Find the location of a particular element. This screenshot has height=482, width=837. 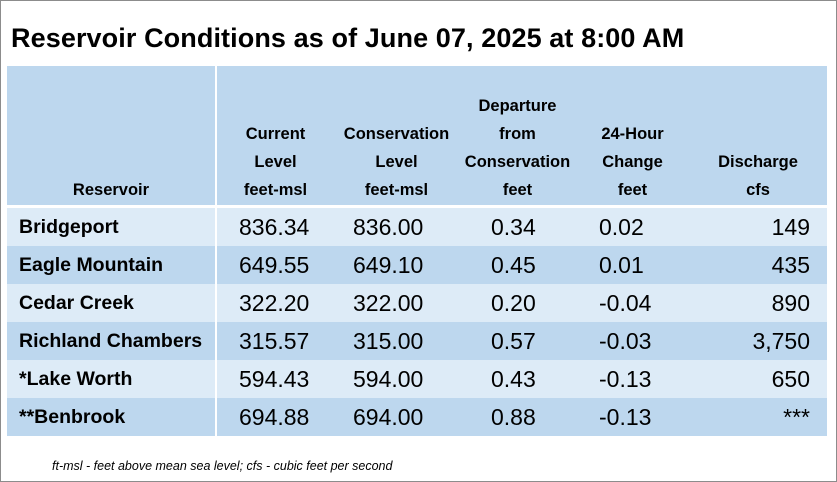

header-line: cfs is located at coordinates (758, 190).